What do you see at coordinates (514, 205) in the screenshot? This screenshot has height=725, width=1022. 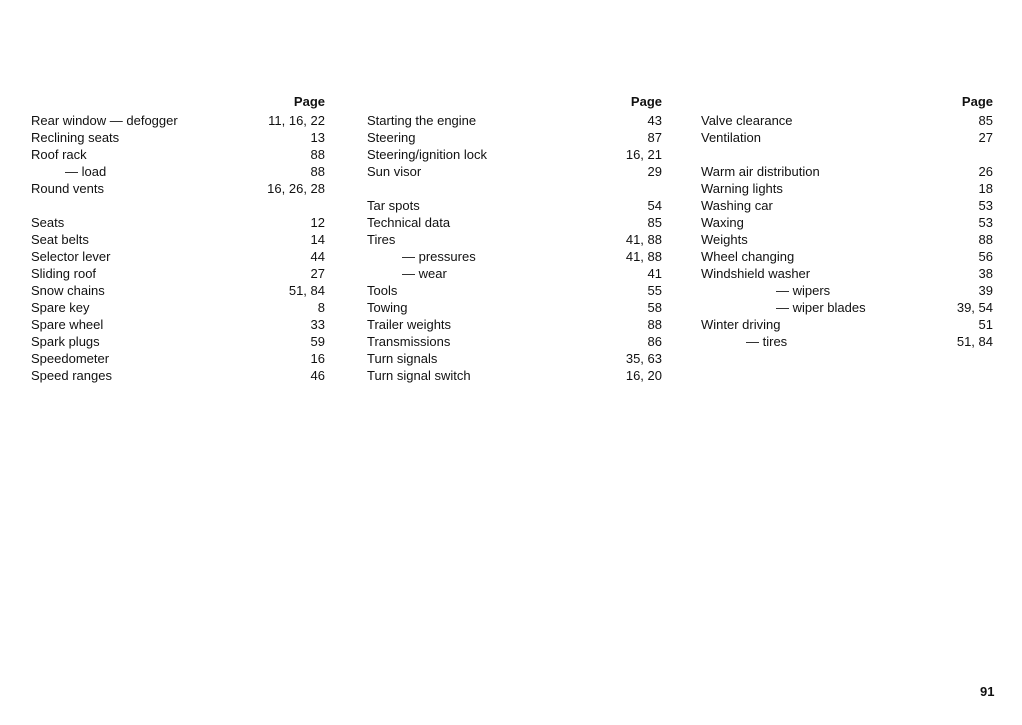 I see `index-entry: Tar spots 54` at bounding box center [514, 205].